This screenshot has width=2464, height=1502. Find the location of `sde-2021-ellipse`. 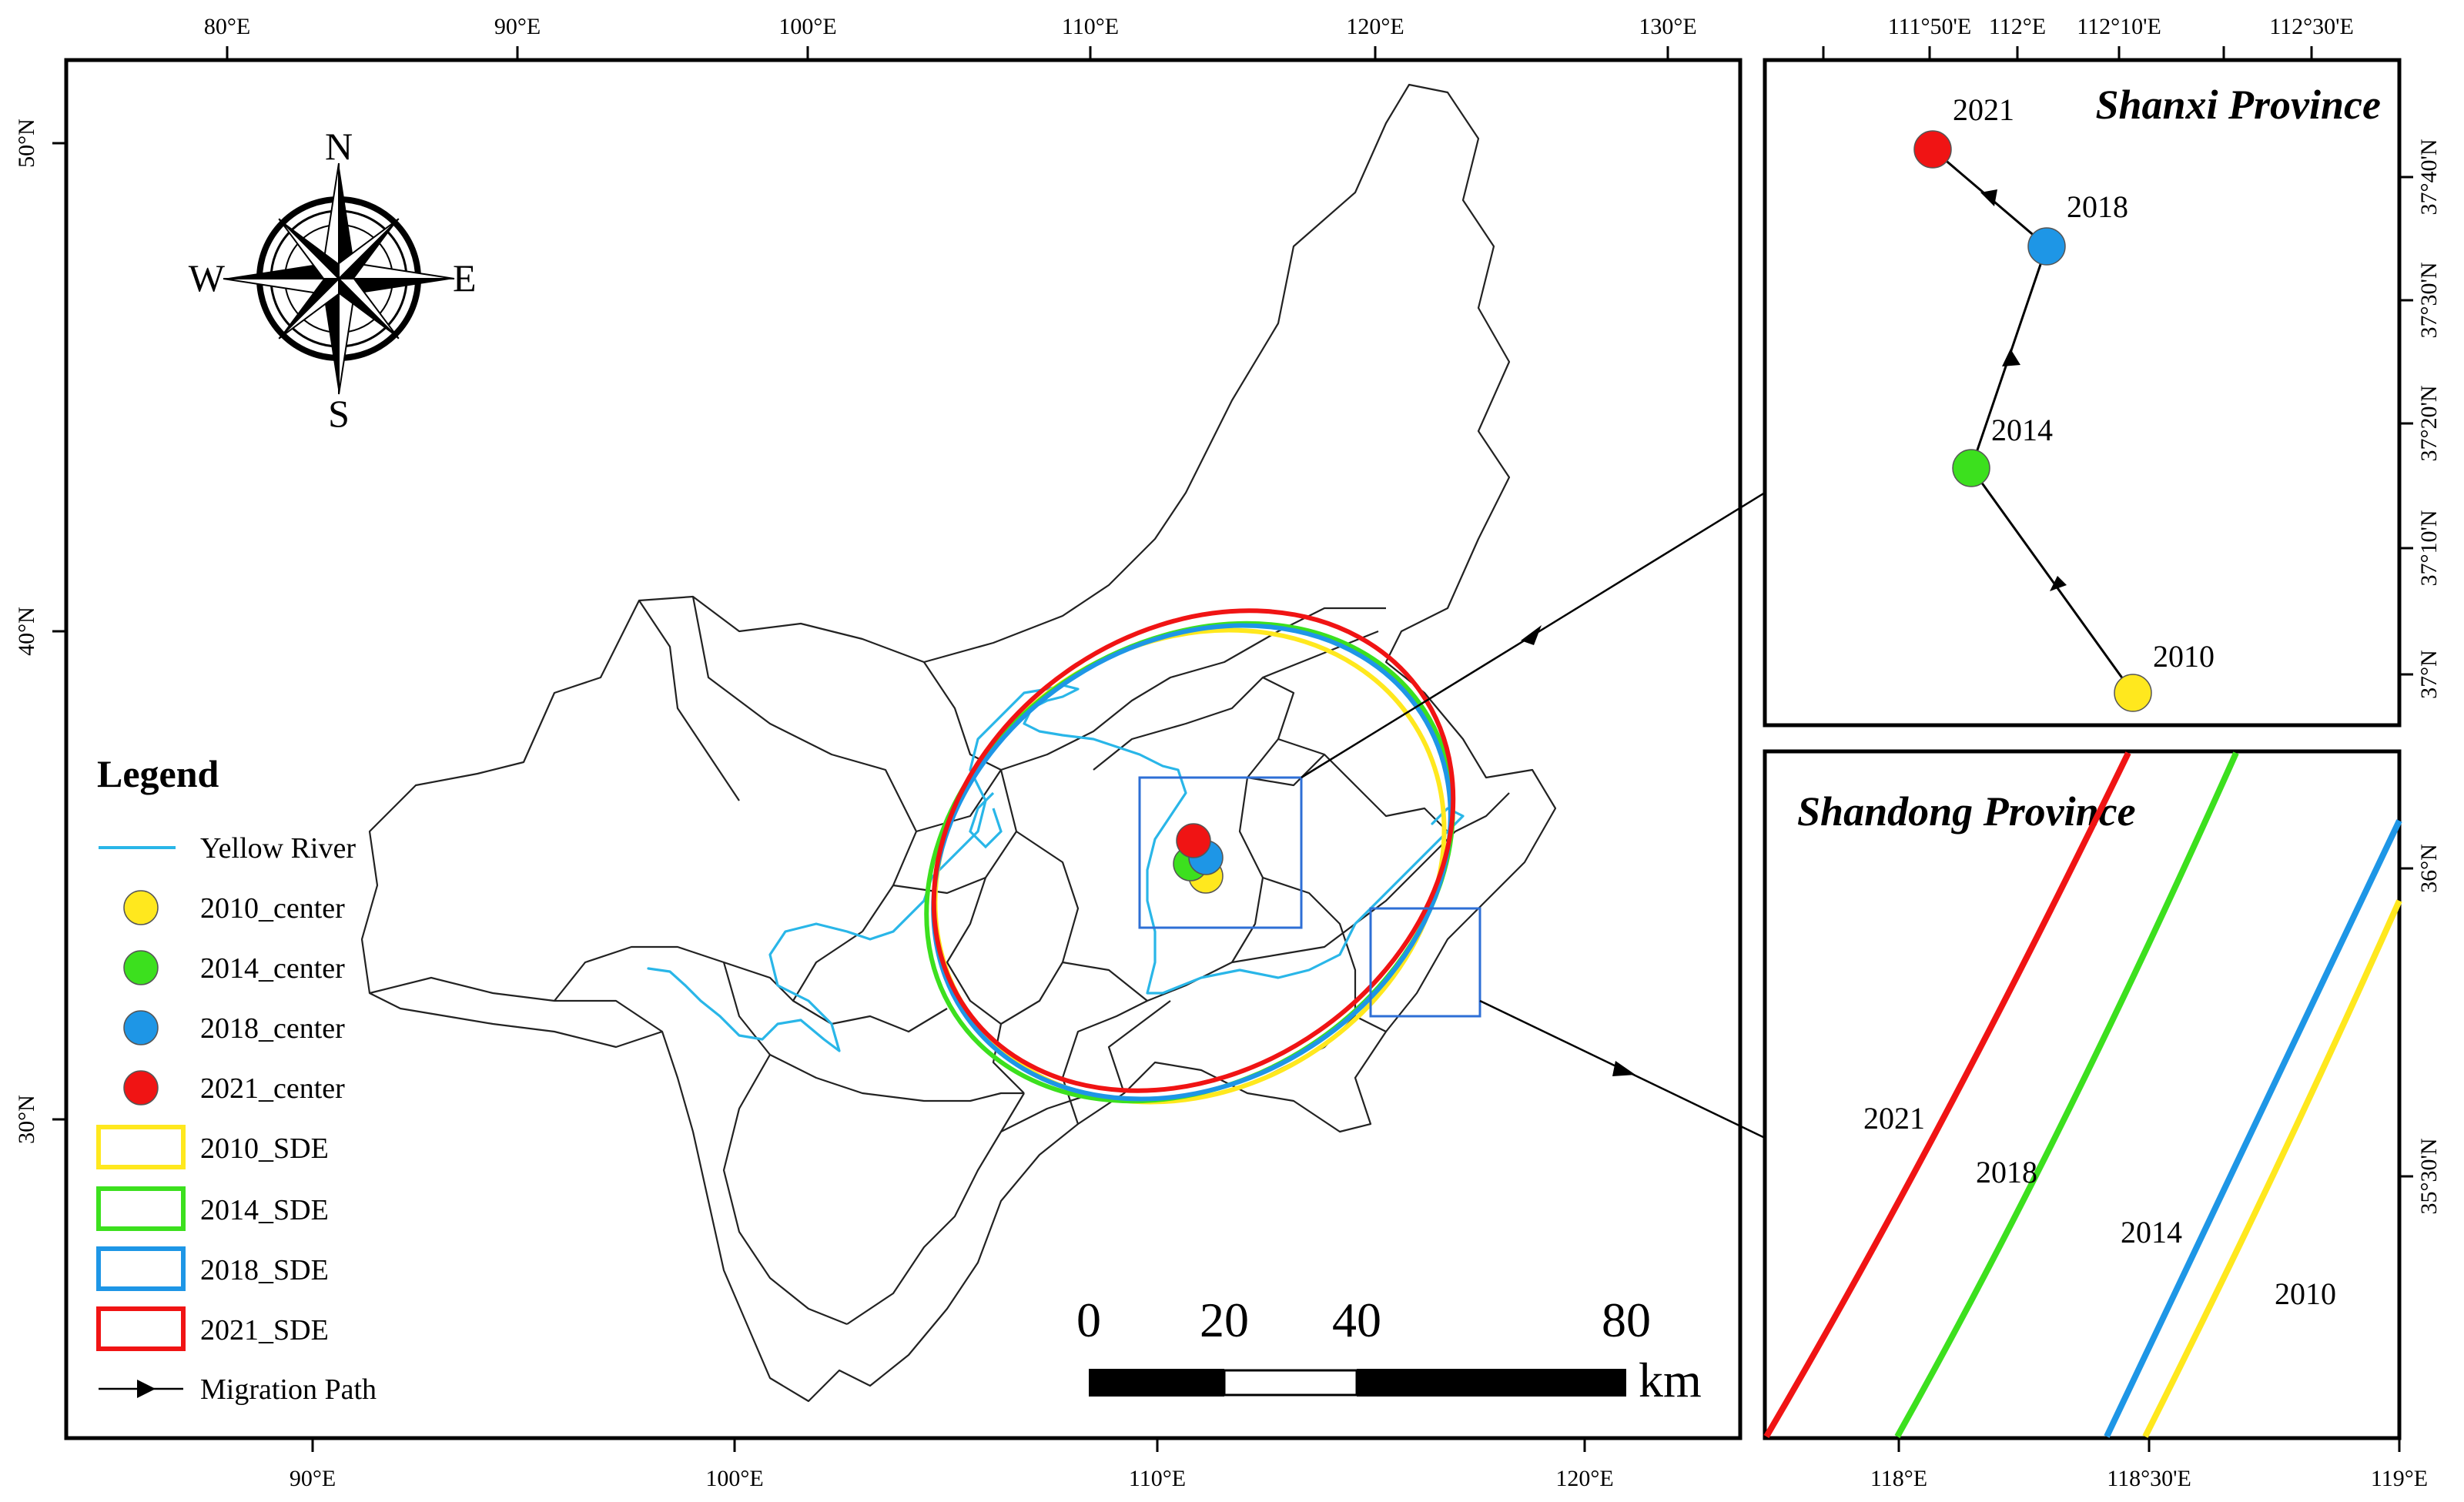

sde-2021-ellipse is located at coordinates (1193, 851).